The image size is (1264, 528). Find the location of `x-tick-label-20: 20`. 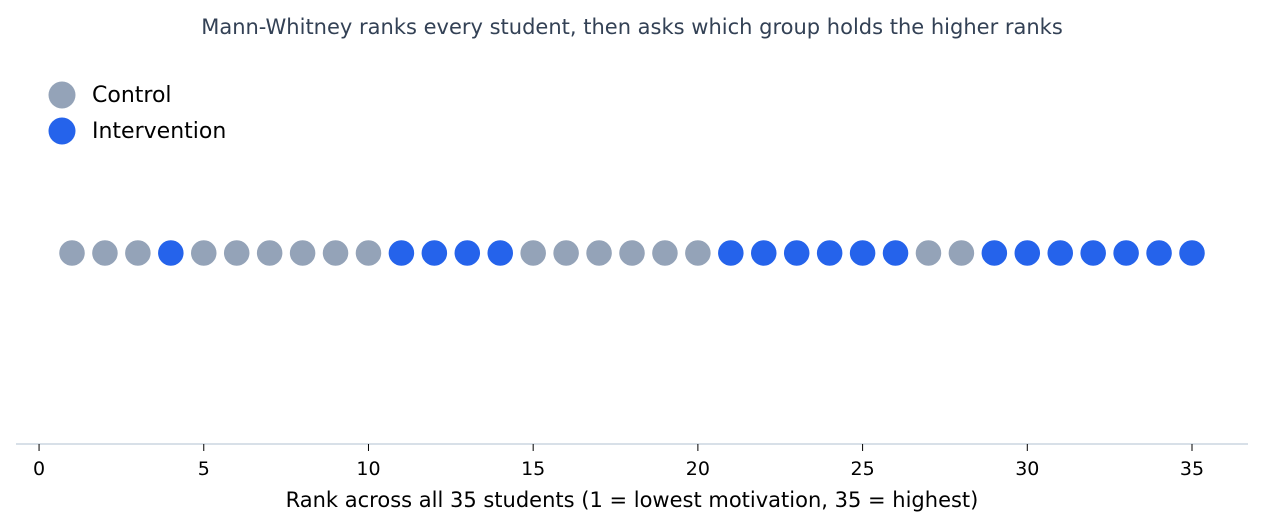

x-tick-label-20: 20 is located at coordinates (698, 469).